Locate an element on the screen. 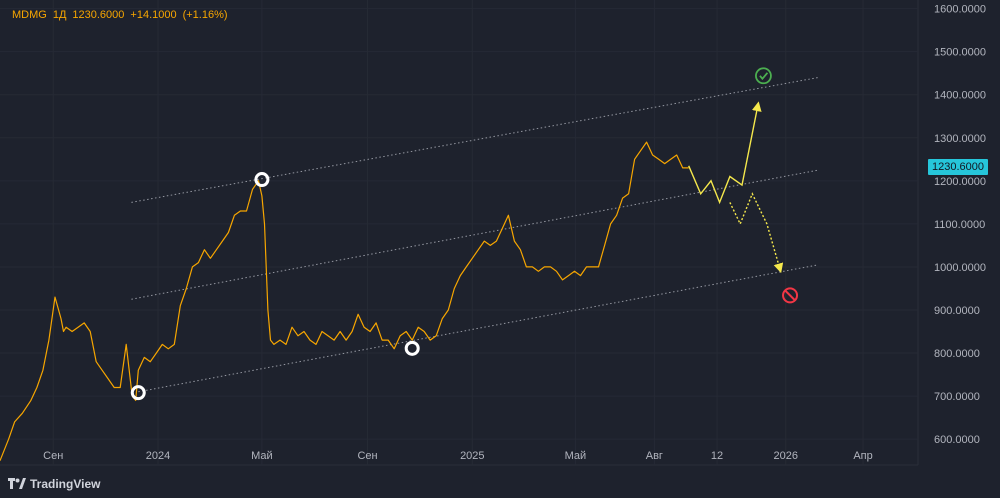 This screenshot has height=498, width=1000. check-circle is located at coordinates (763, 76).